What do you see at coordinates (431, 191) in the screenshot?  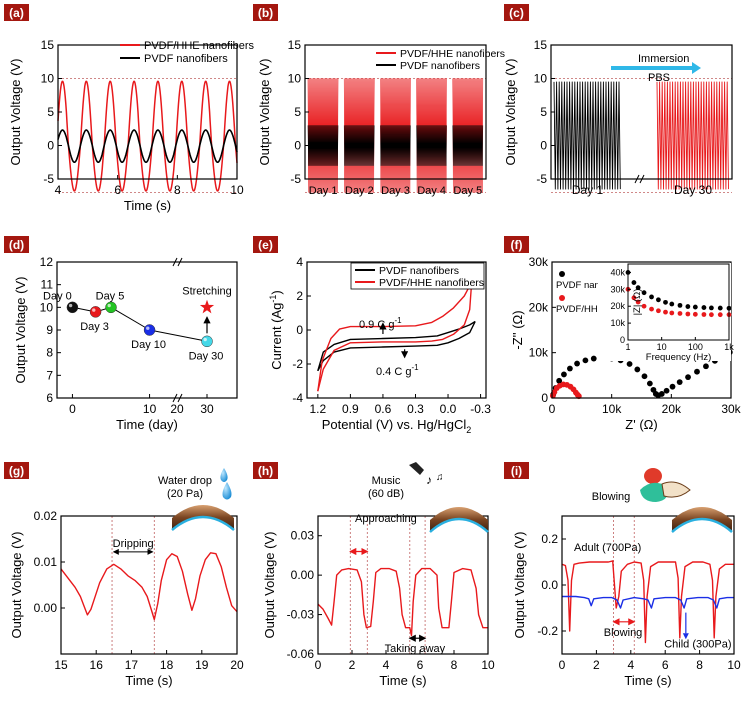 I see `category-label: Day 4` at bounding box center [431, 191].